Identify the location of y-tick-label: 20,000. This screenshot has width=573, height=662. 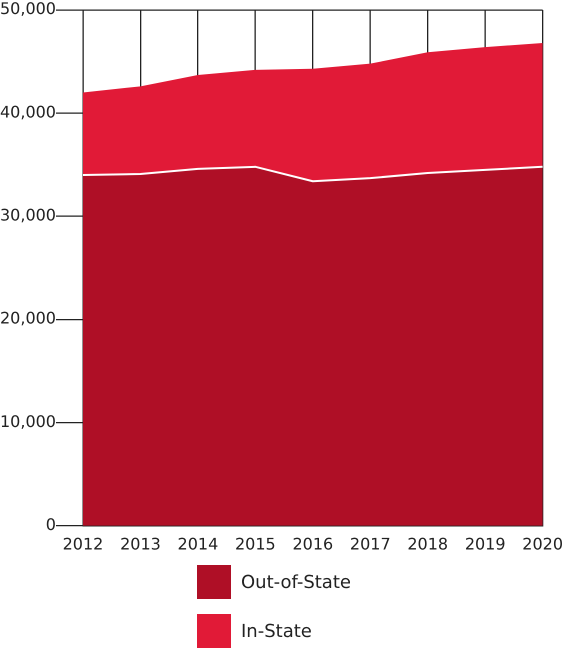
(28, 318).